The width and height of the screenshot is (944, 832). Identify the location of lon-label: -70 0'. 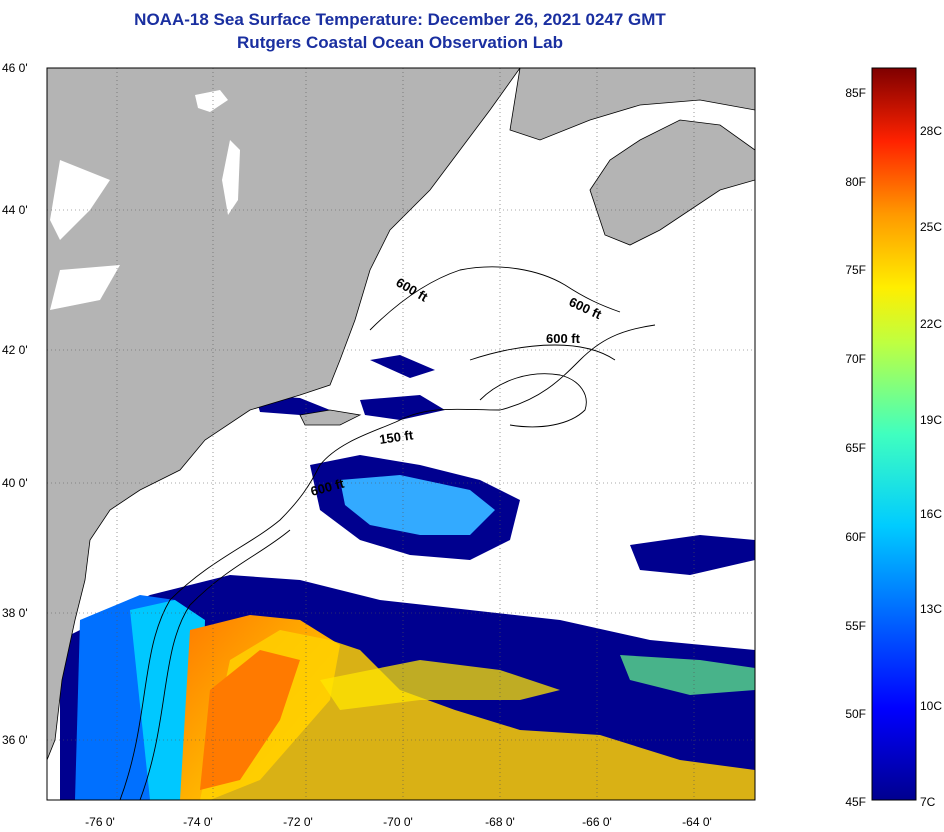
(398, 822).